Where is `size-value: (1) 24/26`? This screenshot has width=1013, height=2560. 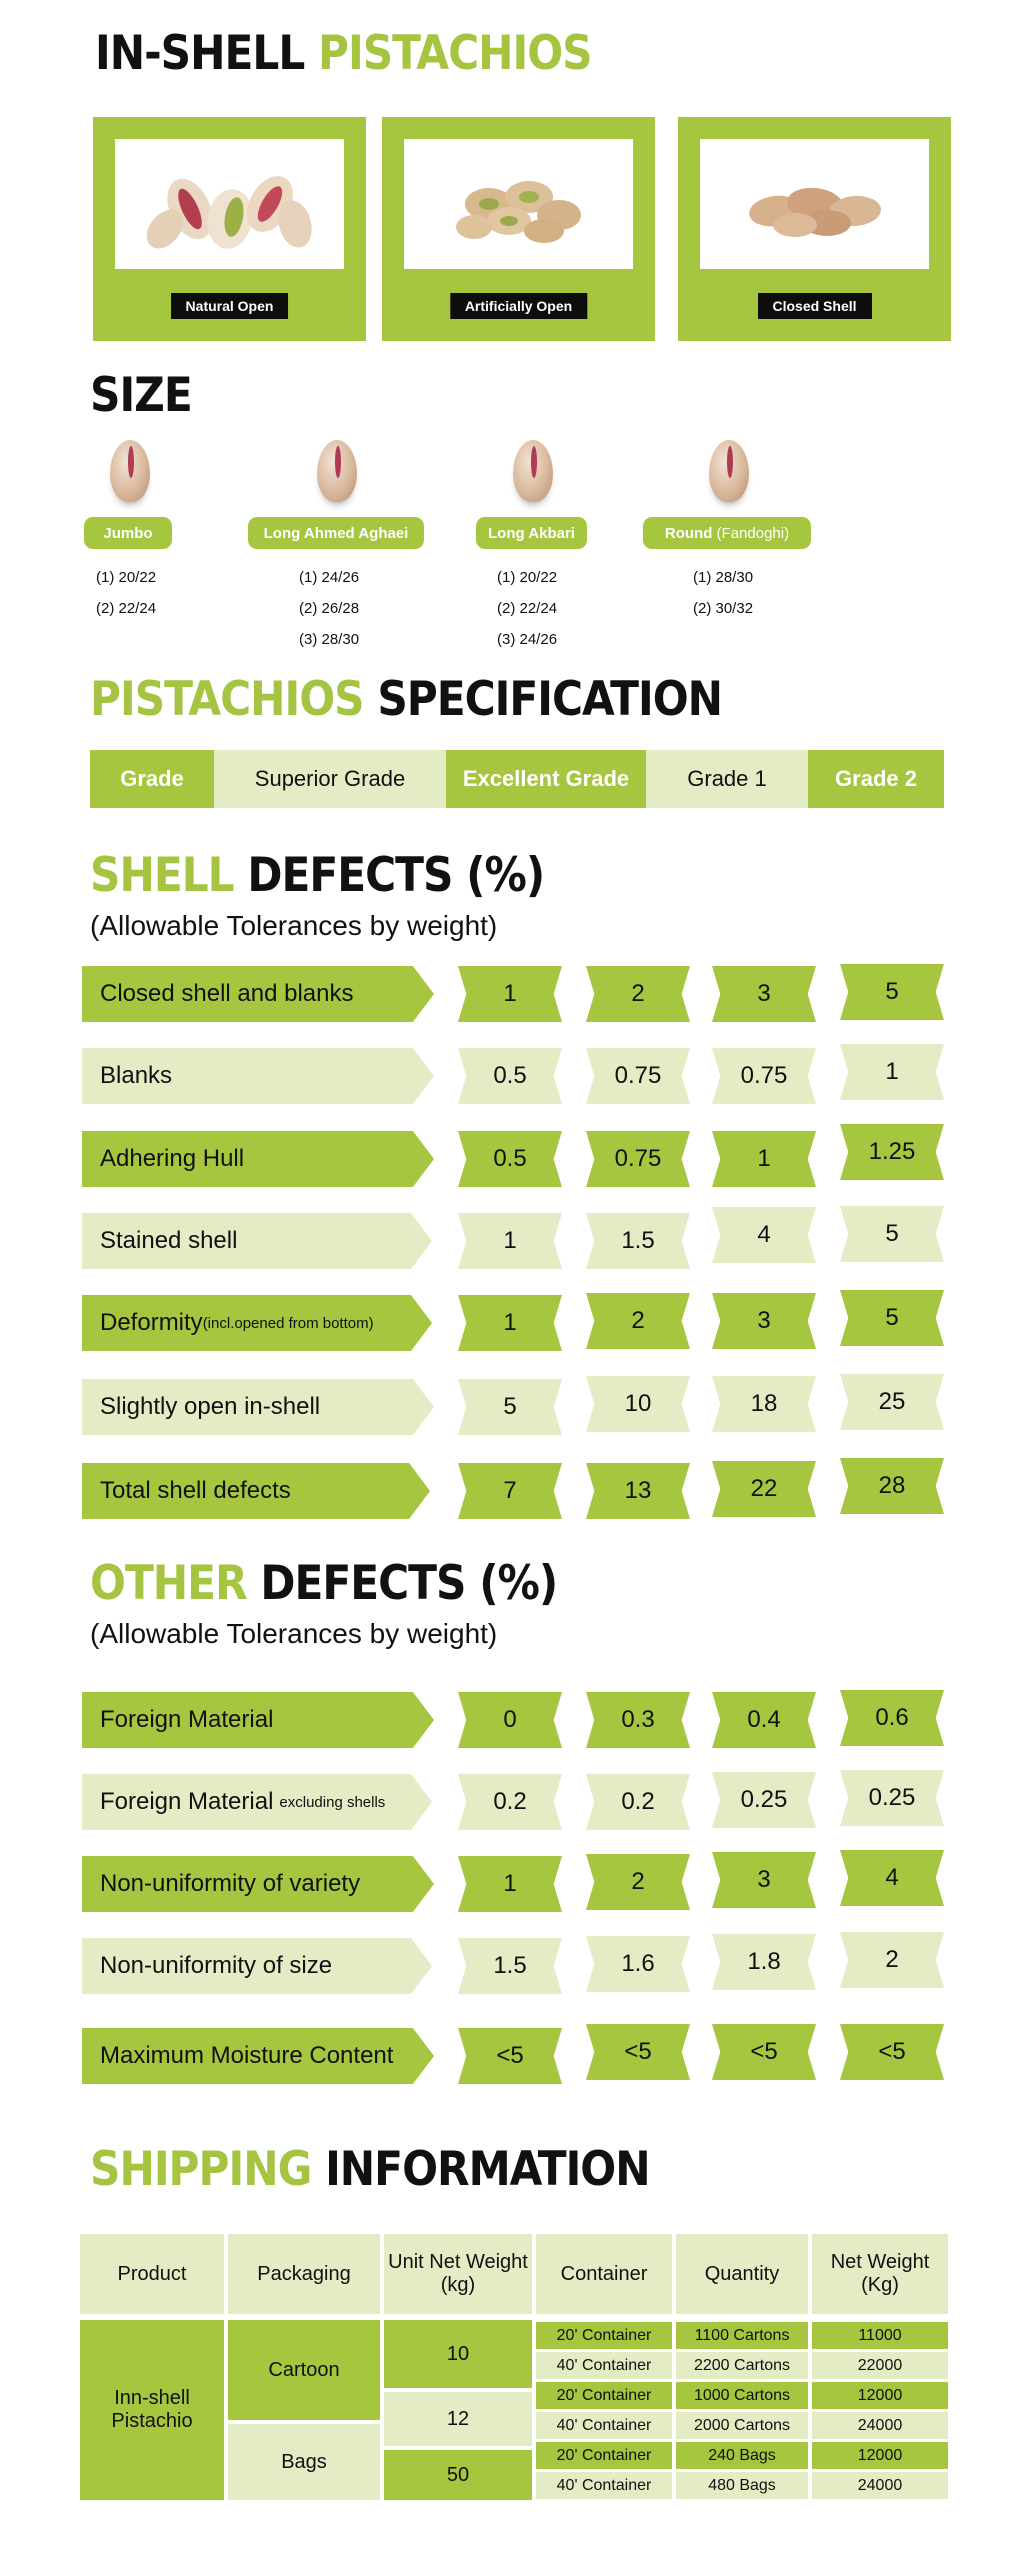 size-value: (1) 24/26 is located at coordinates (329, 577).